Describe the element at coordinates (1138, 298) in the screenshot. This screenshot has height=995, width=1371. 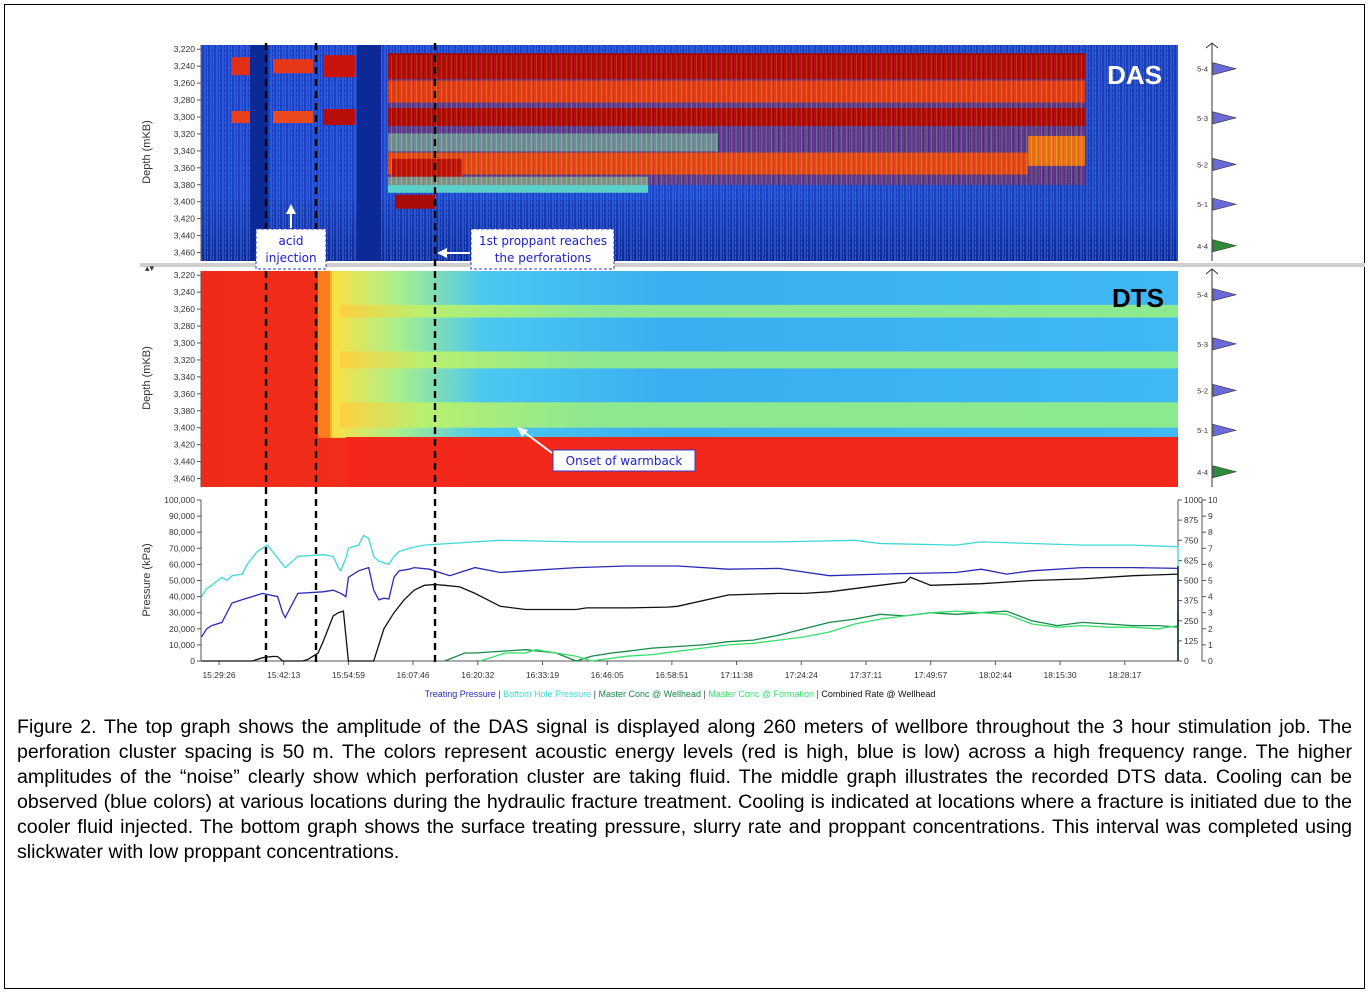
I see `dts-panel-title: DTS` at that location.